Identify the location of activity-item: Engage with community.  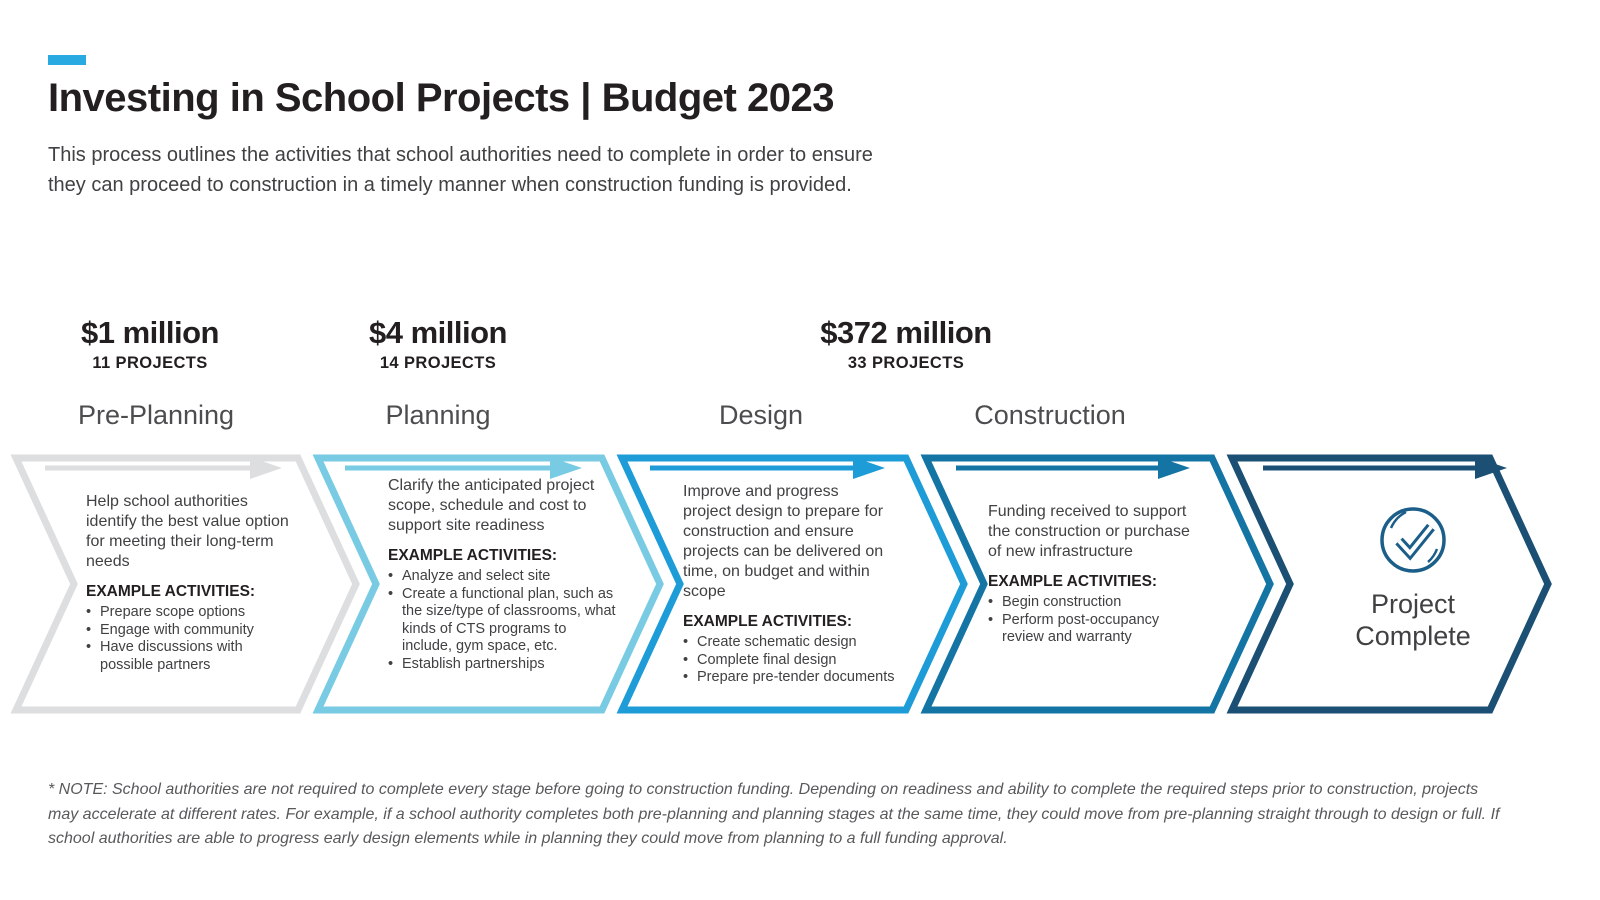
(192, 631).